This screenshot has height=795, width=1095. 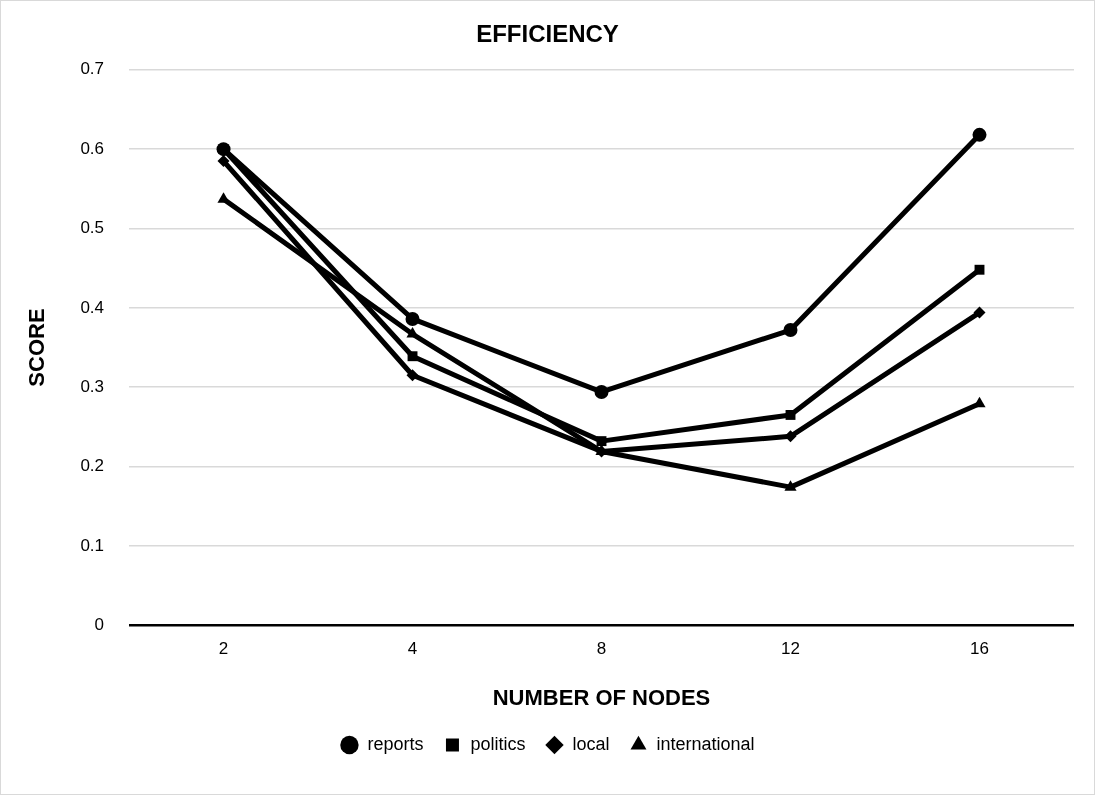 What do you see at coordinates (705, 743) in the screenshot?
I see `legend-label: international` at bounding box center [705, 743].